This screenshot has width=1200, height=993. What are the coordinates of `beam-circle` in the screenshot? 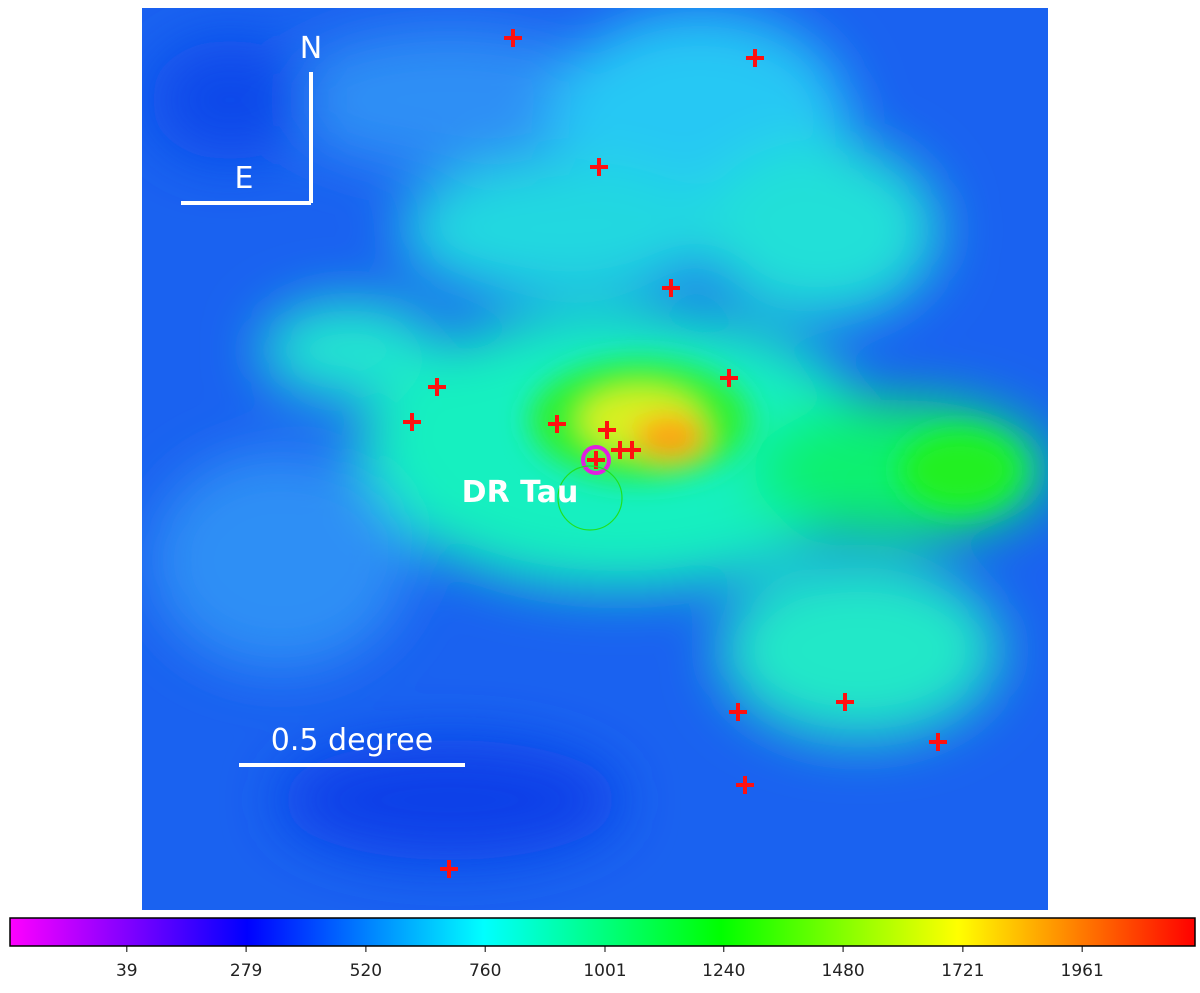 It's located at (590, 498).